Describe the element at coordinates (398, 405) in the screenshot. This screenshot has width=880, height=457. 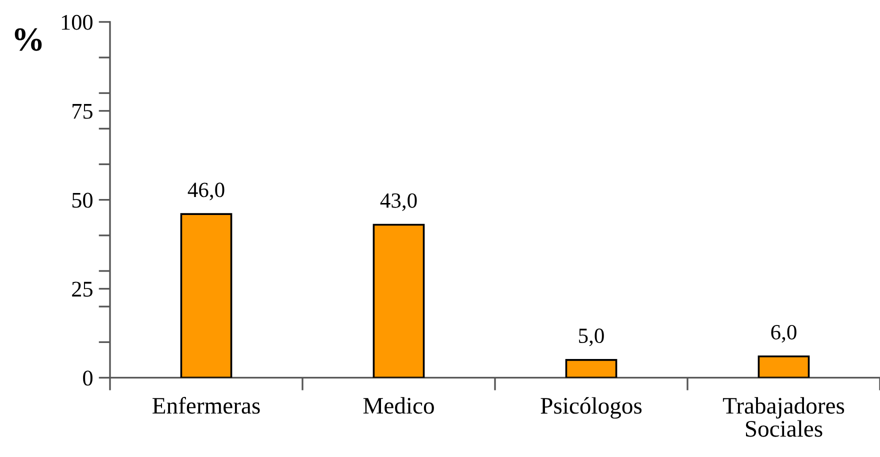
I see `x-tick-label: Medico` at that location.